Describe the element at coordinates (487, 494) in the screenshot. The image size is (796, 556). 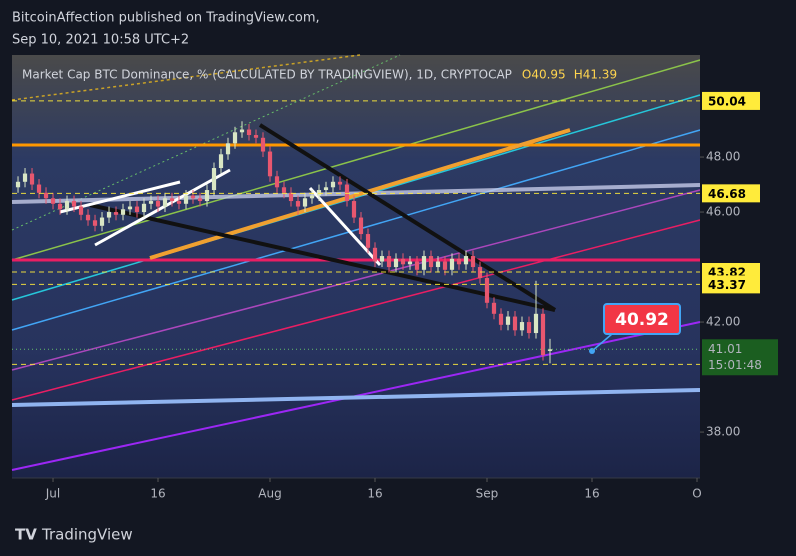
I see `x-tick-label: Sep` at that location.